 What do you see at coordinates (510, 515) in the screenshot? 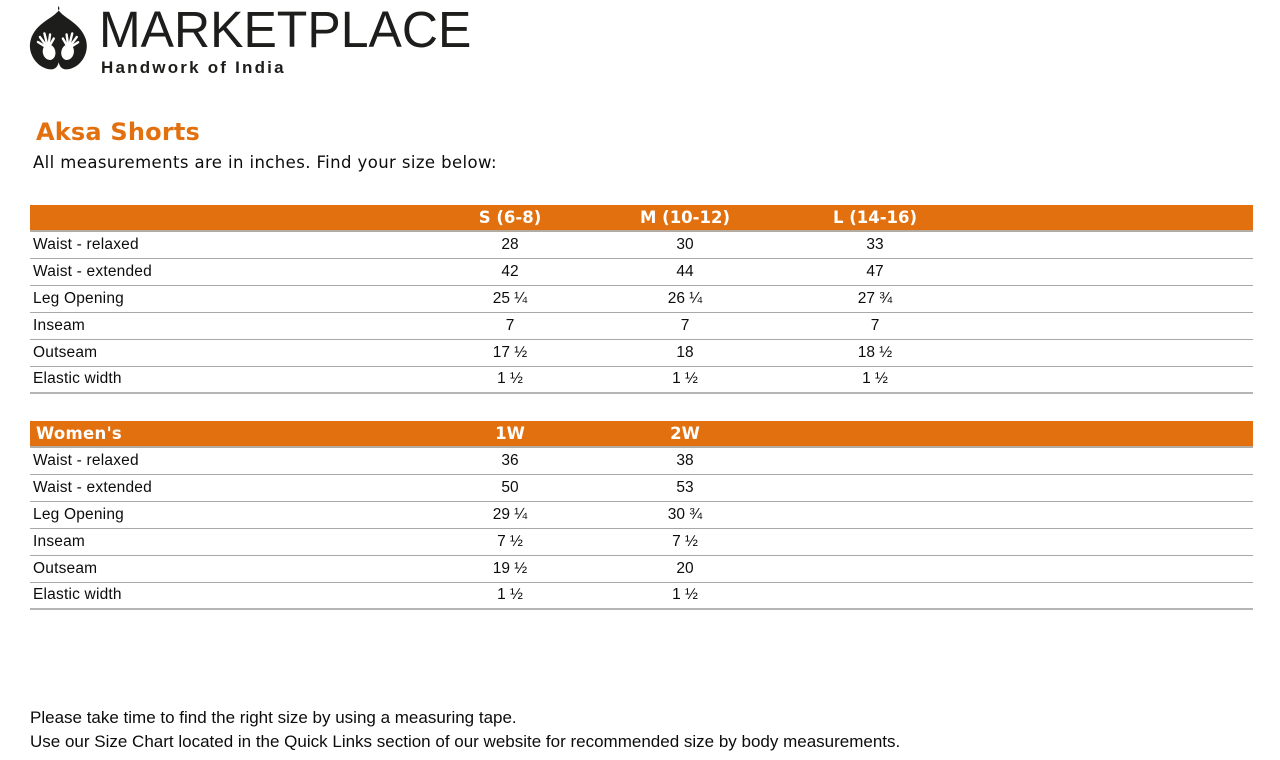
I see `measurement-value: 29 ¼` at bounding box center [510, 515].